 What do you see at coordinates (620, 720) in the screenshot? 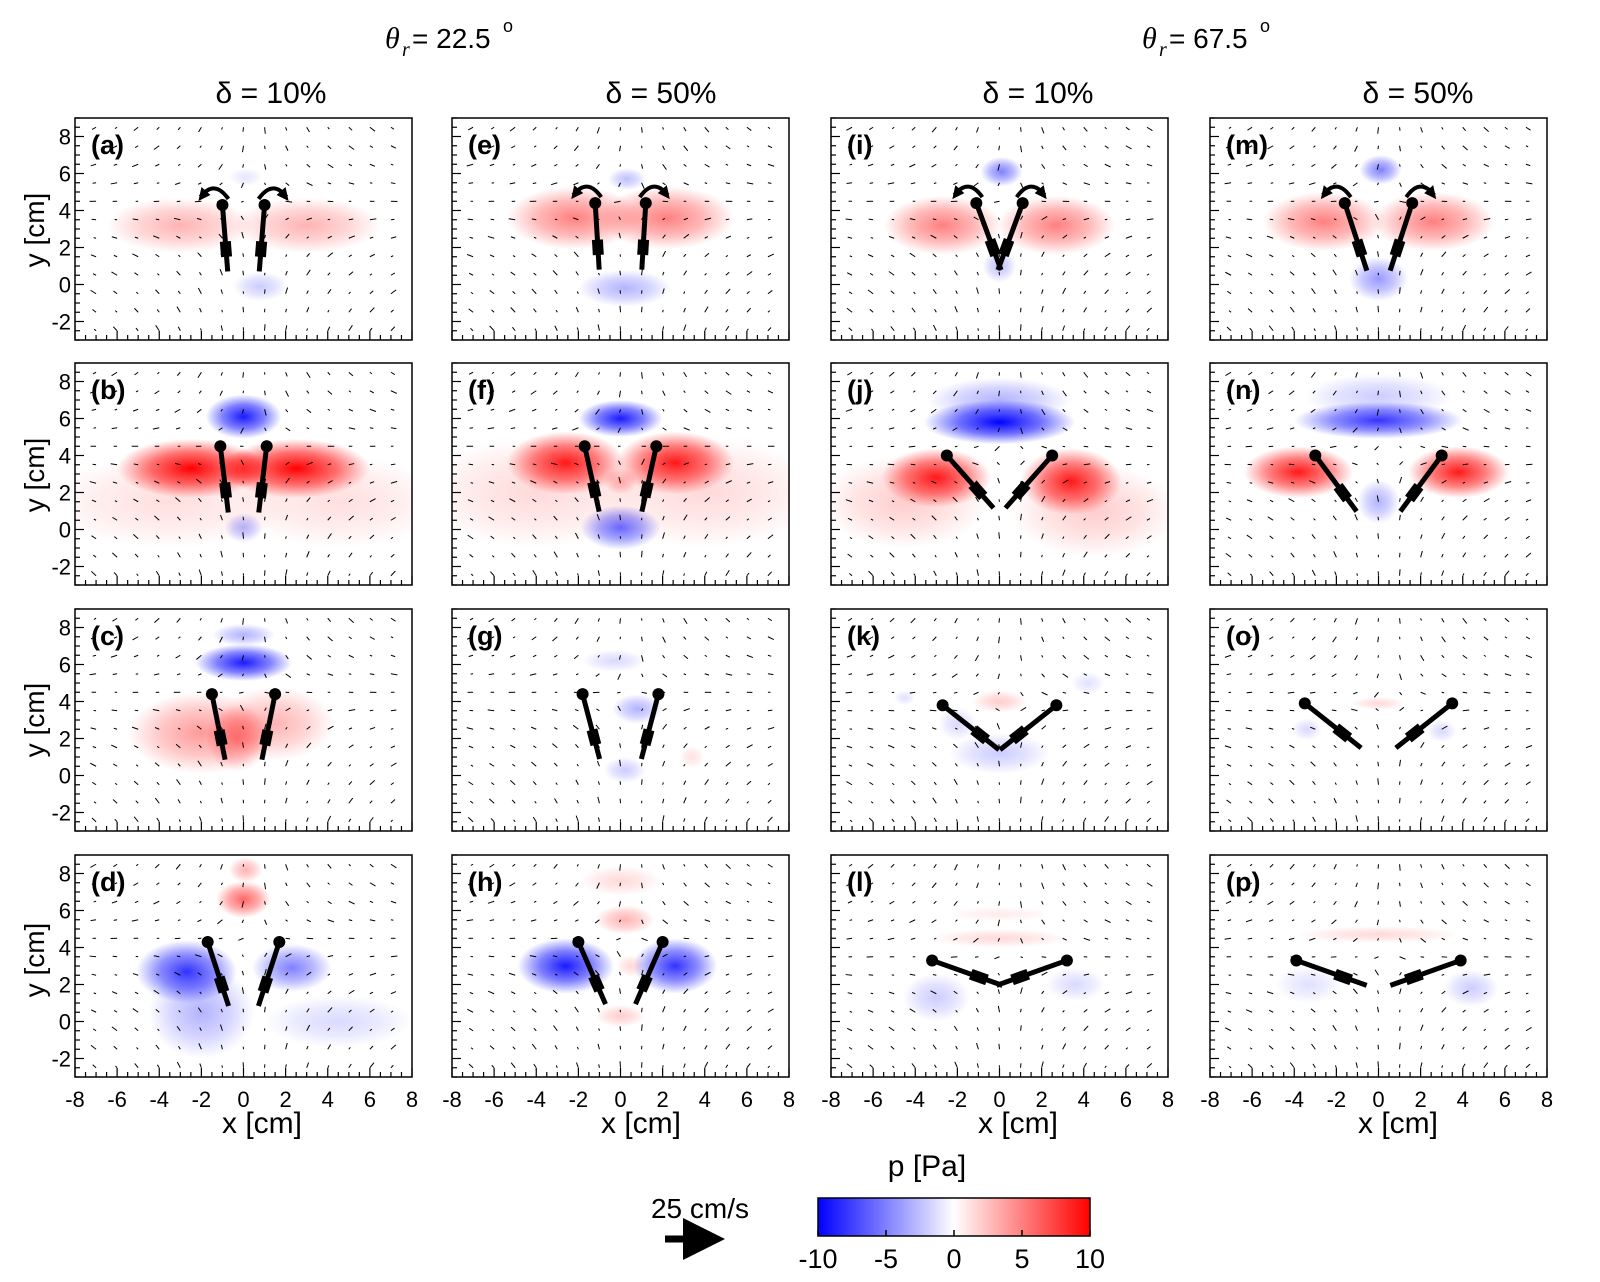
I see `axis-ticks` at bounding box center [620, 720].